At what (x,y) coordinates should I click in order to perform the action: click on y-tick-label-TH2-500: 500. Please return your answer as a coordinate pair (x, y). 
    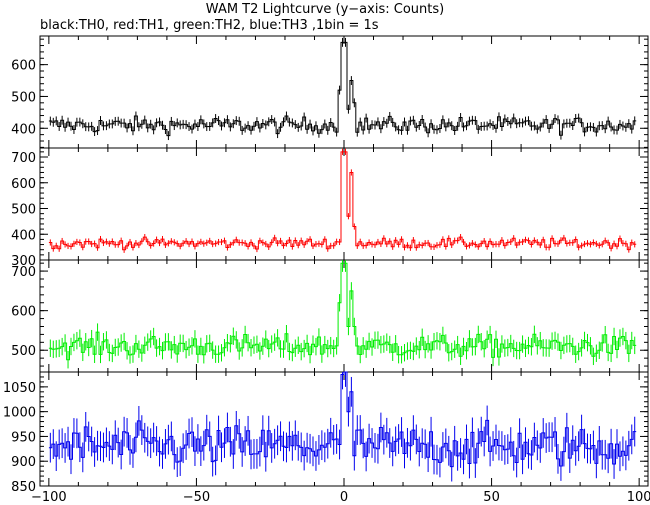
    Looking at the image, I should click on (23, 351).